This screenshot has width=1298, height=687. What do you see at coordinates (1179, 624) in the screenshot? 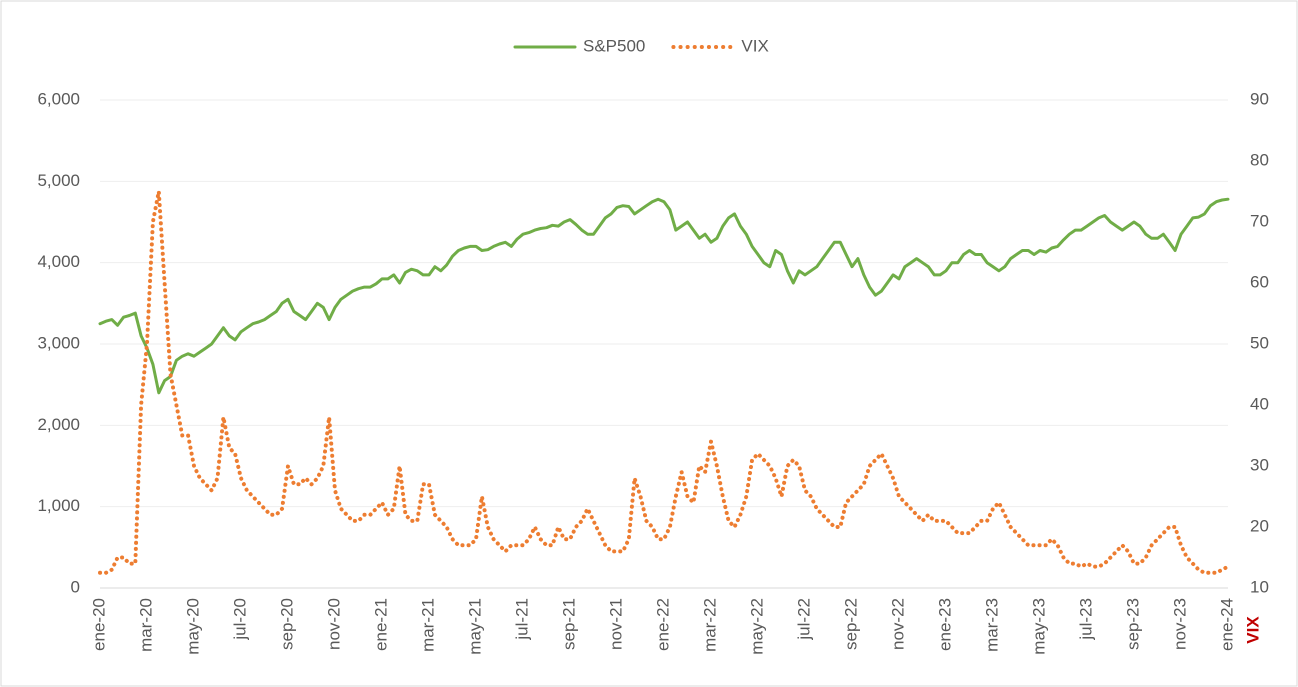
I see `x-tick-label: nov-23` at bounding box center [1179, 624].